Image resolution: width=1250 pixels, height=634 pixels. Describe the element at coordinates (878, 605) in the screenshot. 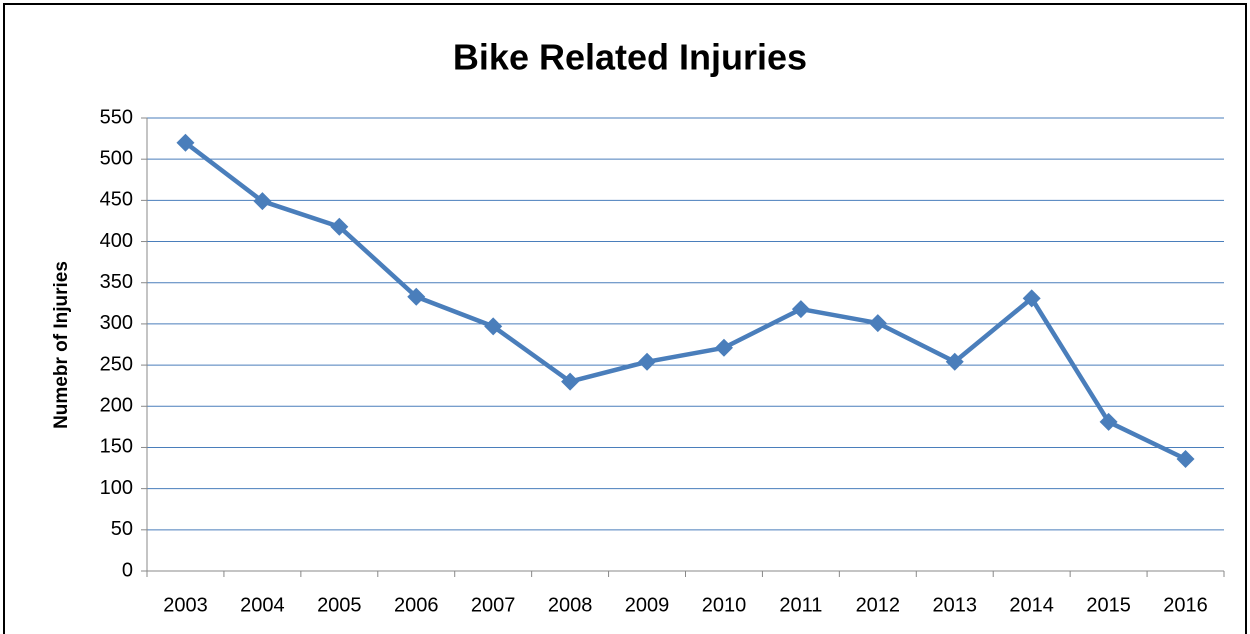

I see `x-tick-label: 2012` at that location.